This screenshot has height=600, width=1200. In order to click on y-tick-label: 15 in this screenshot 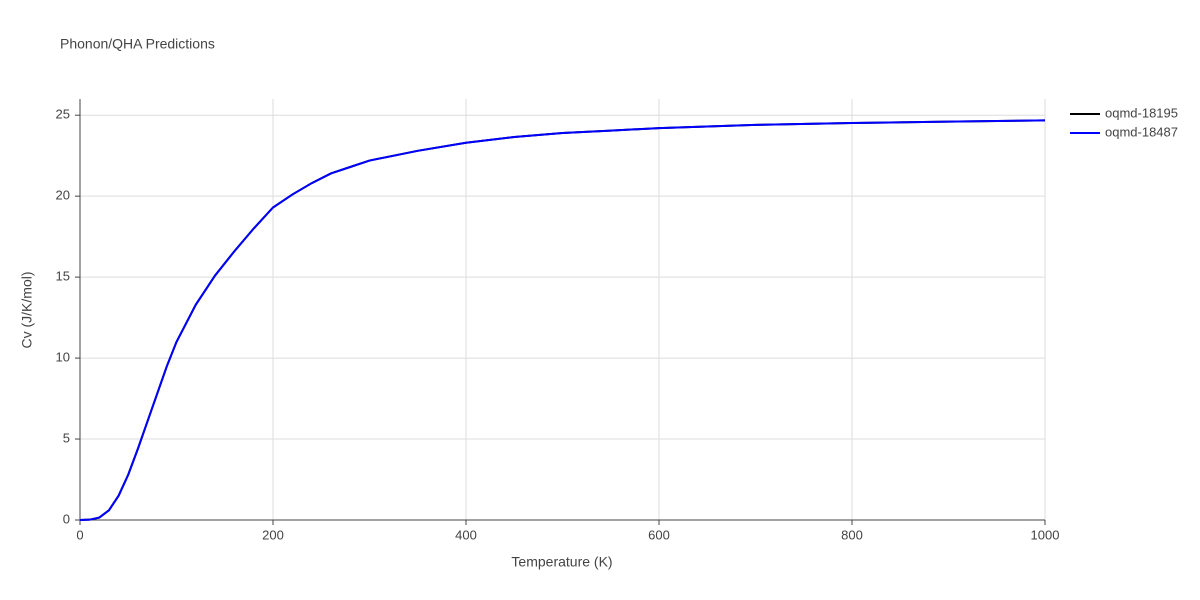, I will do `click(63, 276)`.